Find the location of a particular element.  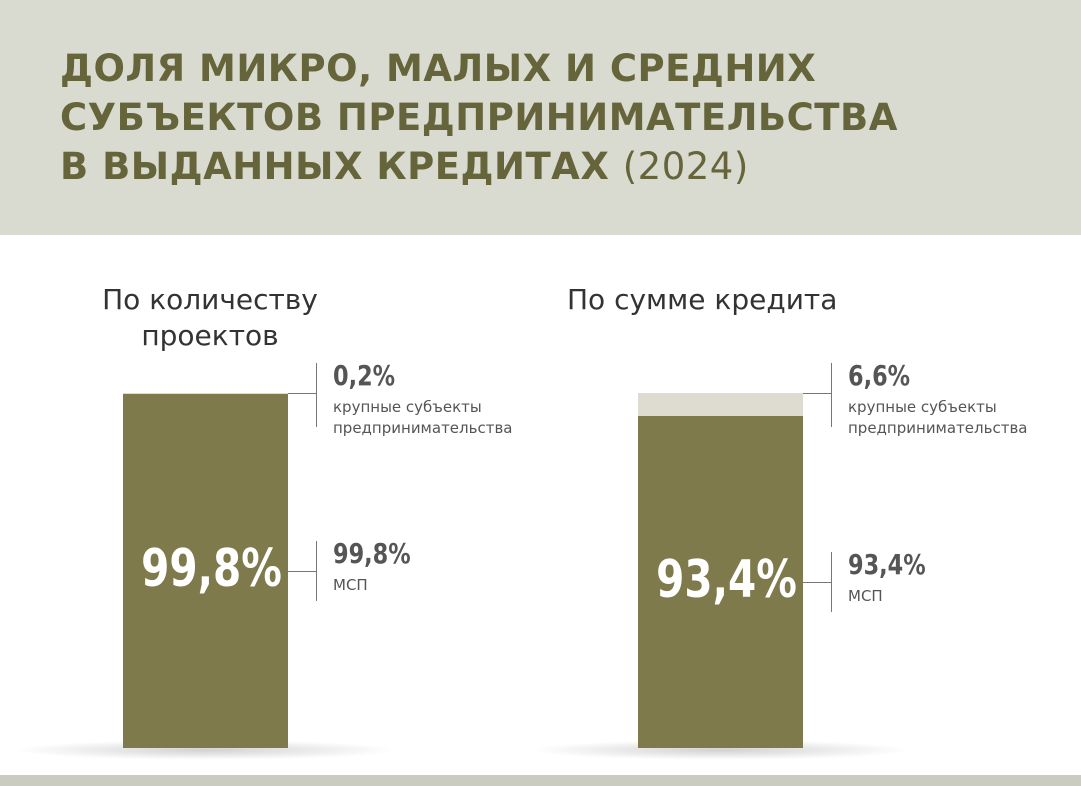

footer-strip is located at coordinates (540, 780).